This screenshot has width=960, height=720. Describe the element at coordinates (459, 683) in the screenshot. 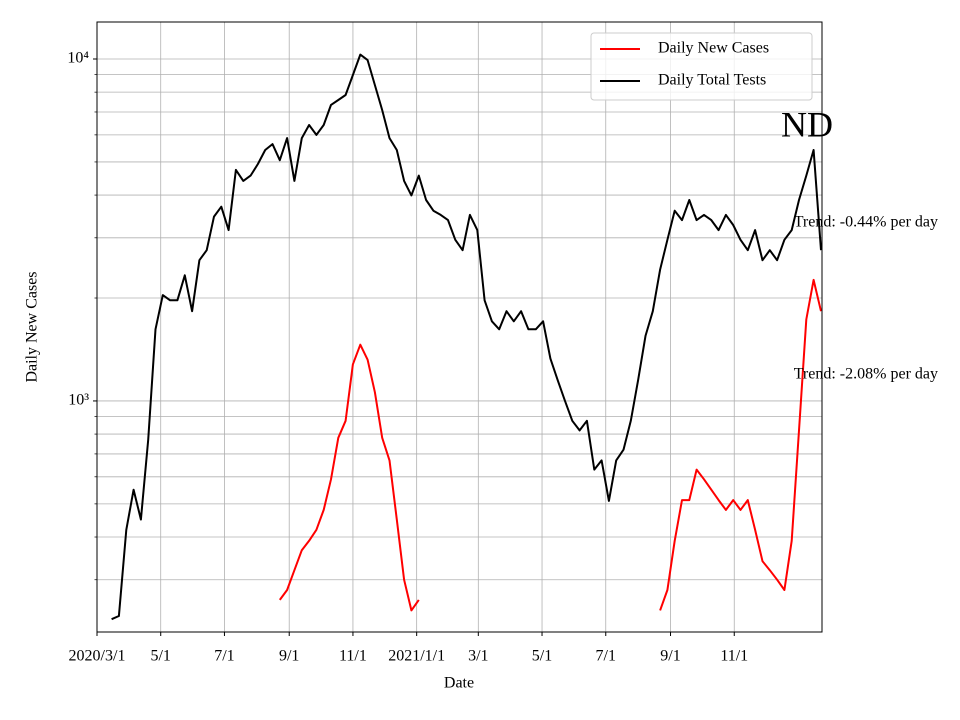

I see `x-axis-label: Date` at that location.